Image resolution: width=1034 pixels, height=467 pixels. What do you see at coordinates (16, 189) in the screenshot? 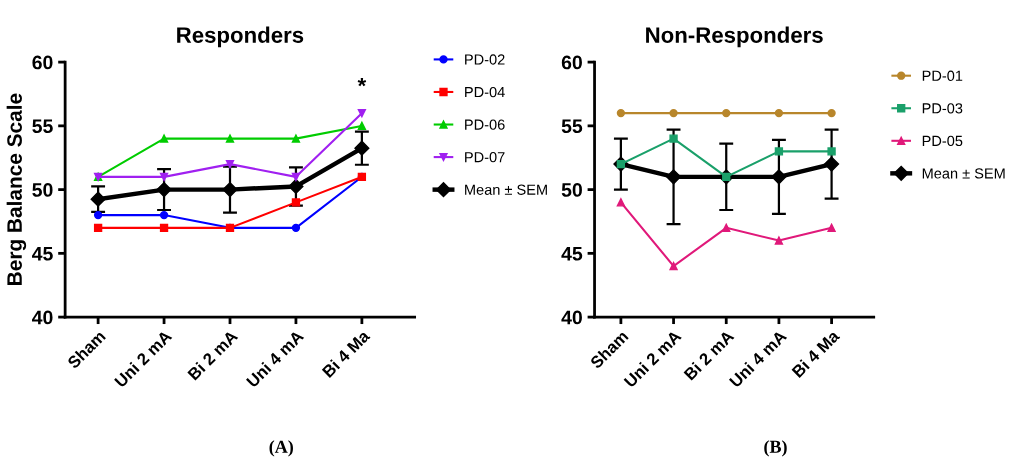
I see `y-axis-title: Berg Balance Scale` at bounding box center [16, 189].